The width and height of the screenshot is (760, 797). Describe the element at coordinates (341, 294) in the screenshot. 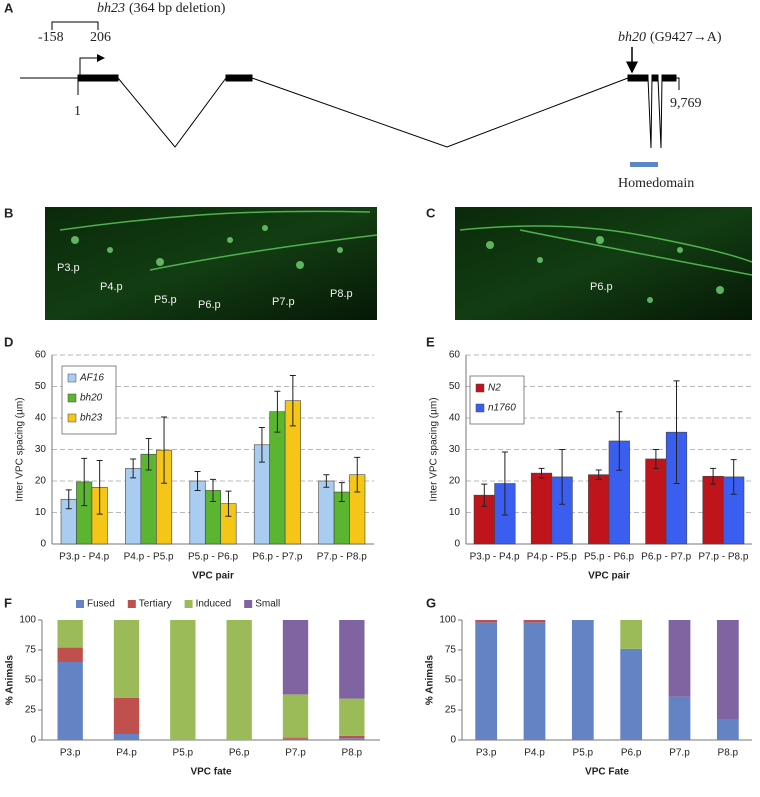

I see `cell-label: P8.p` at that location.